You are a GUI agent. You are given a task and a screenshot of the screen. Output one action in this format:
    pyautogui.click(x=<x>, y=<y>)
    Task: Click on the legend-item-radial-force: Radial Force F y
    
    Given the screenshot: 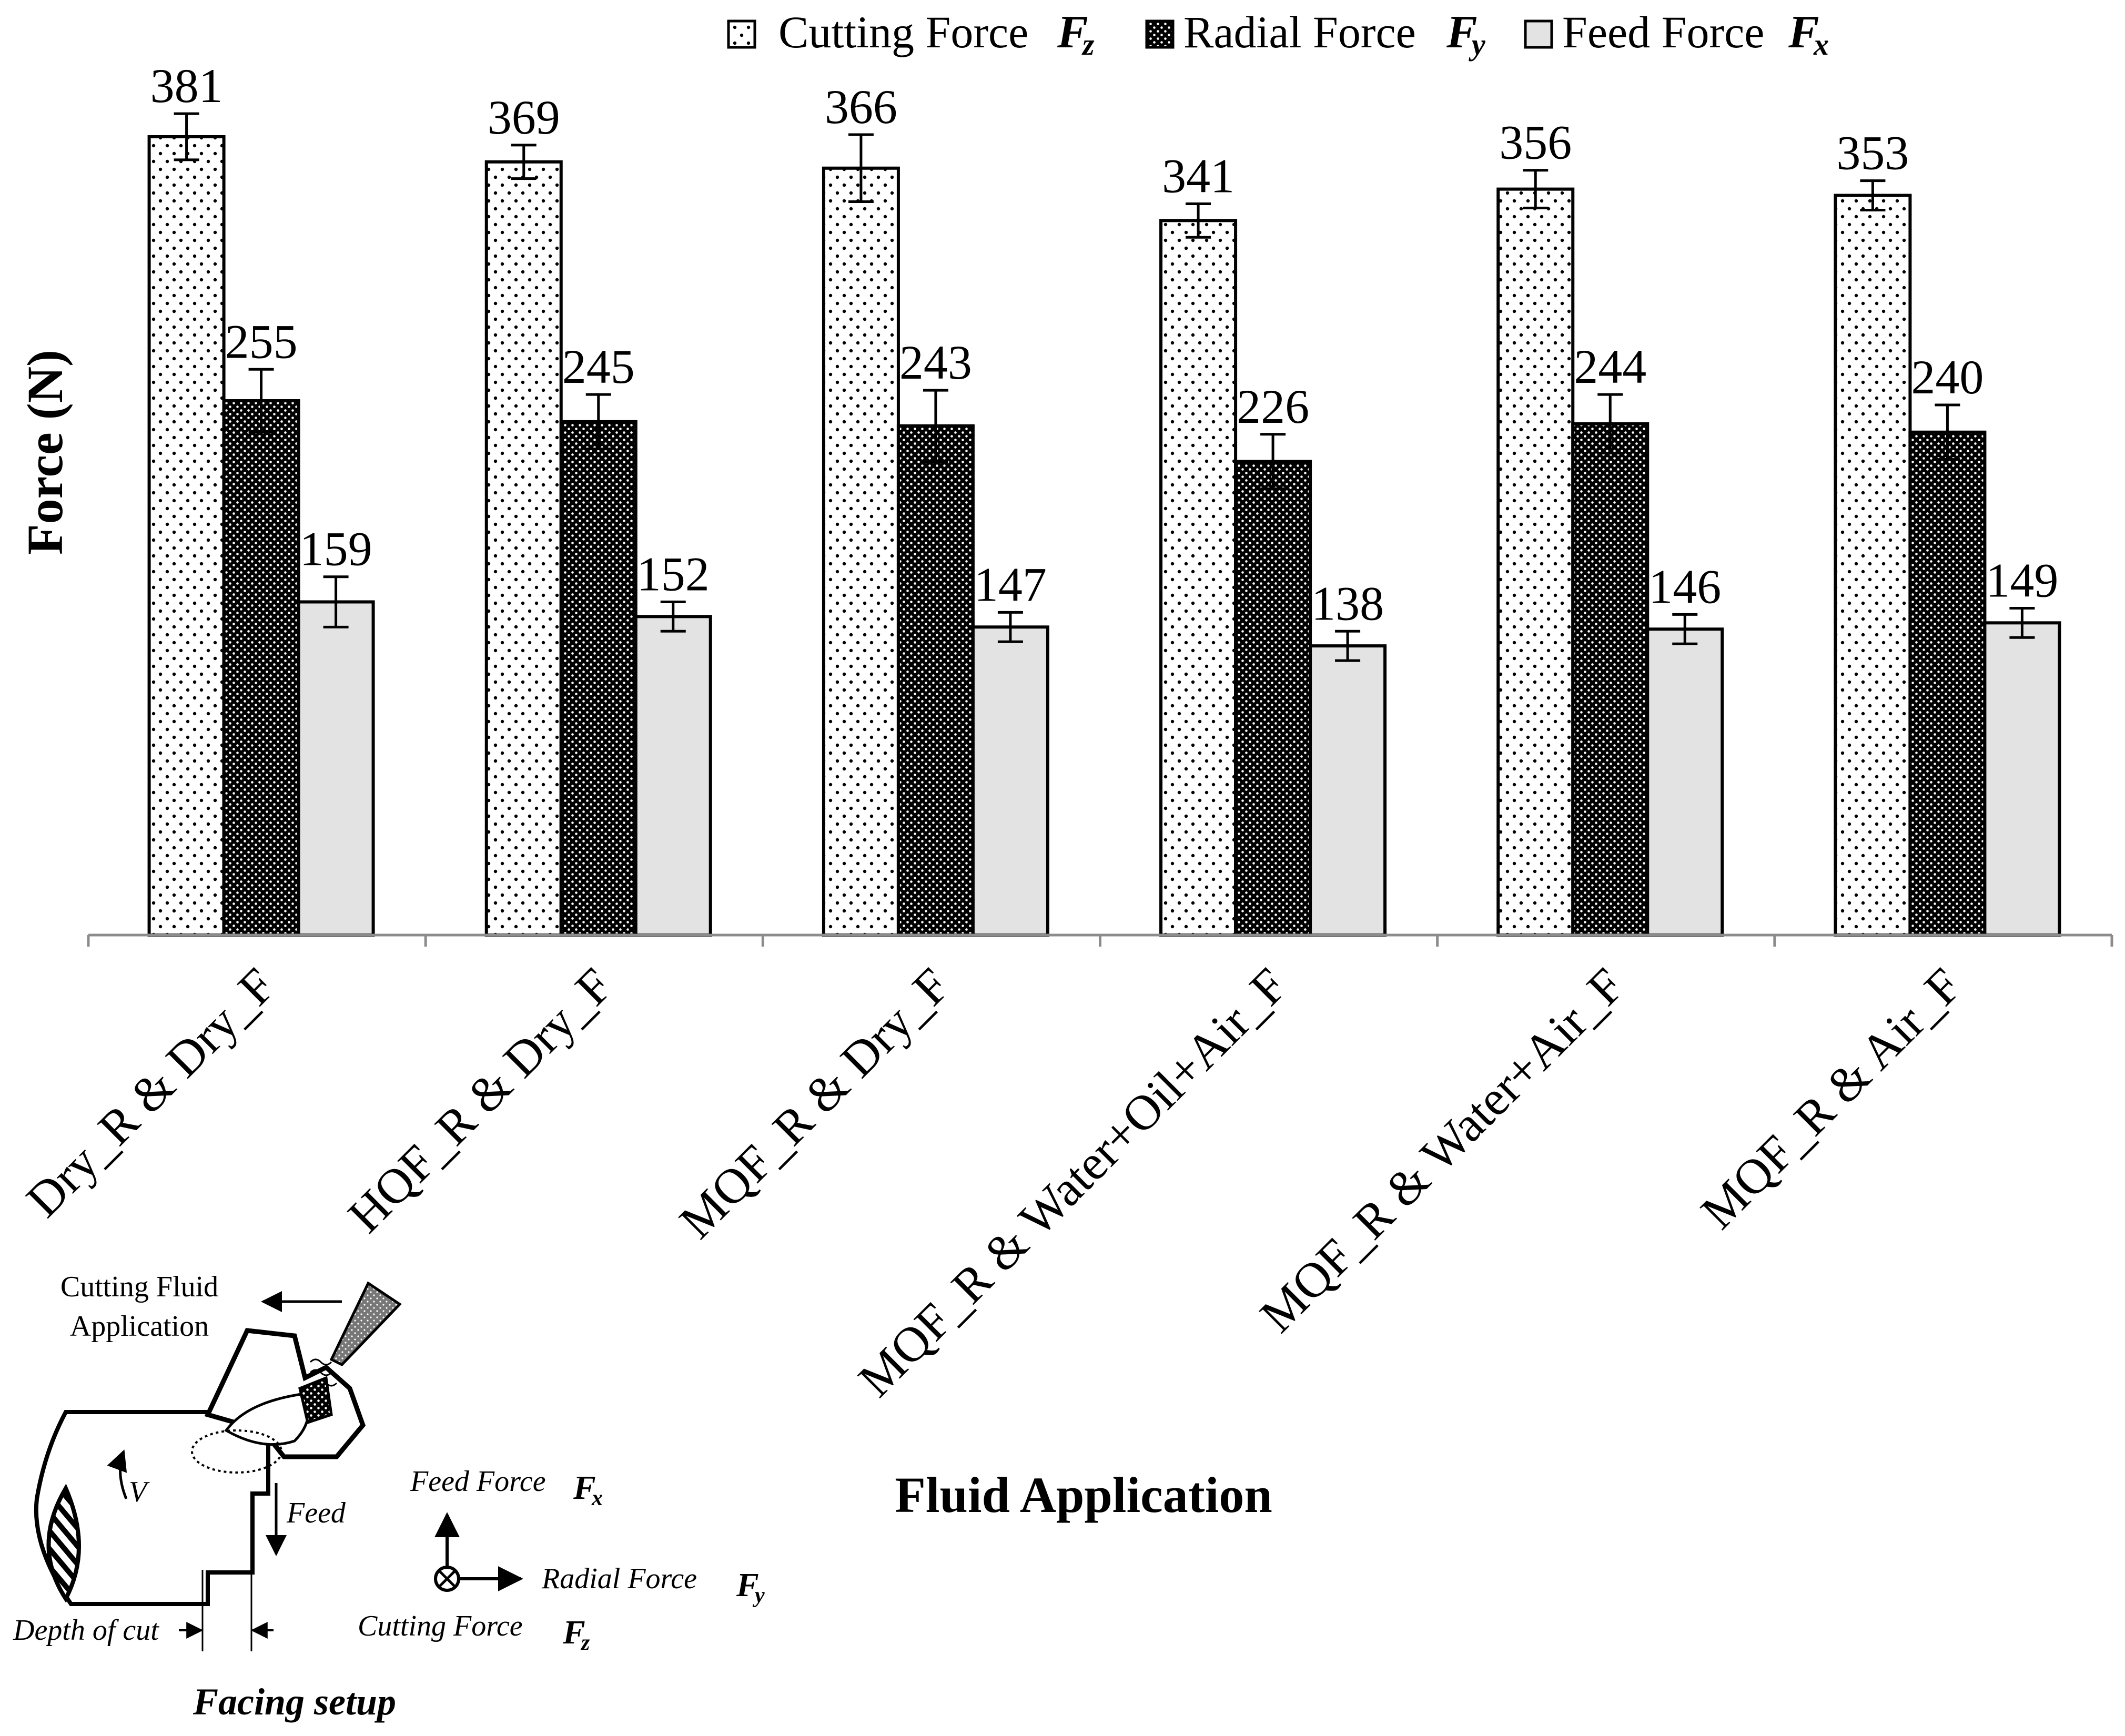 What is the action you would take?
    pyautogui.click(x=1315, y=34)
    